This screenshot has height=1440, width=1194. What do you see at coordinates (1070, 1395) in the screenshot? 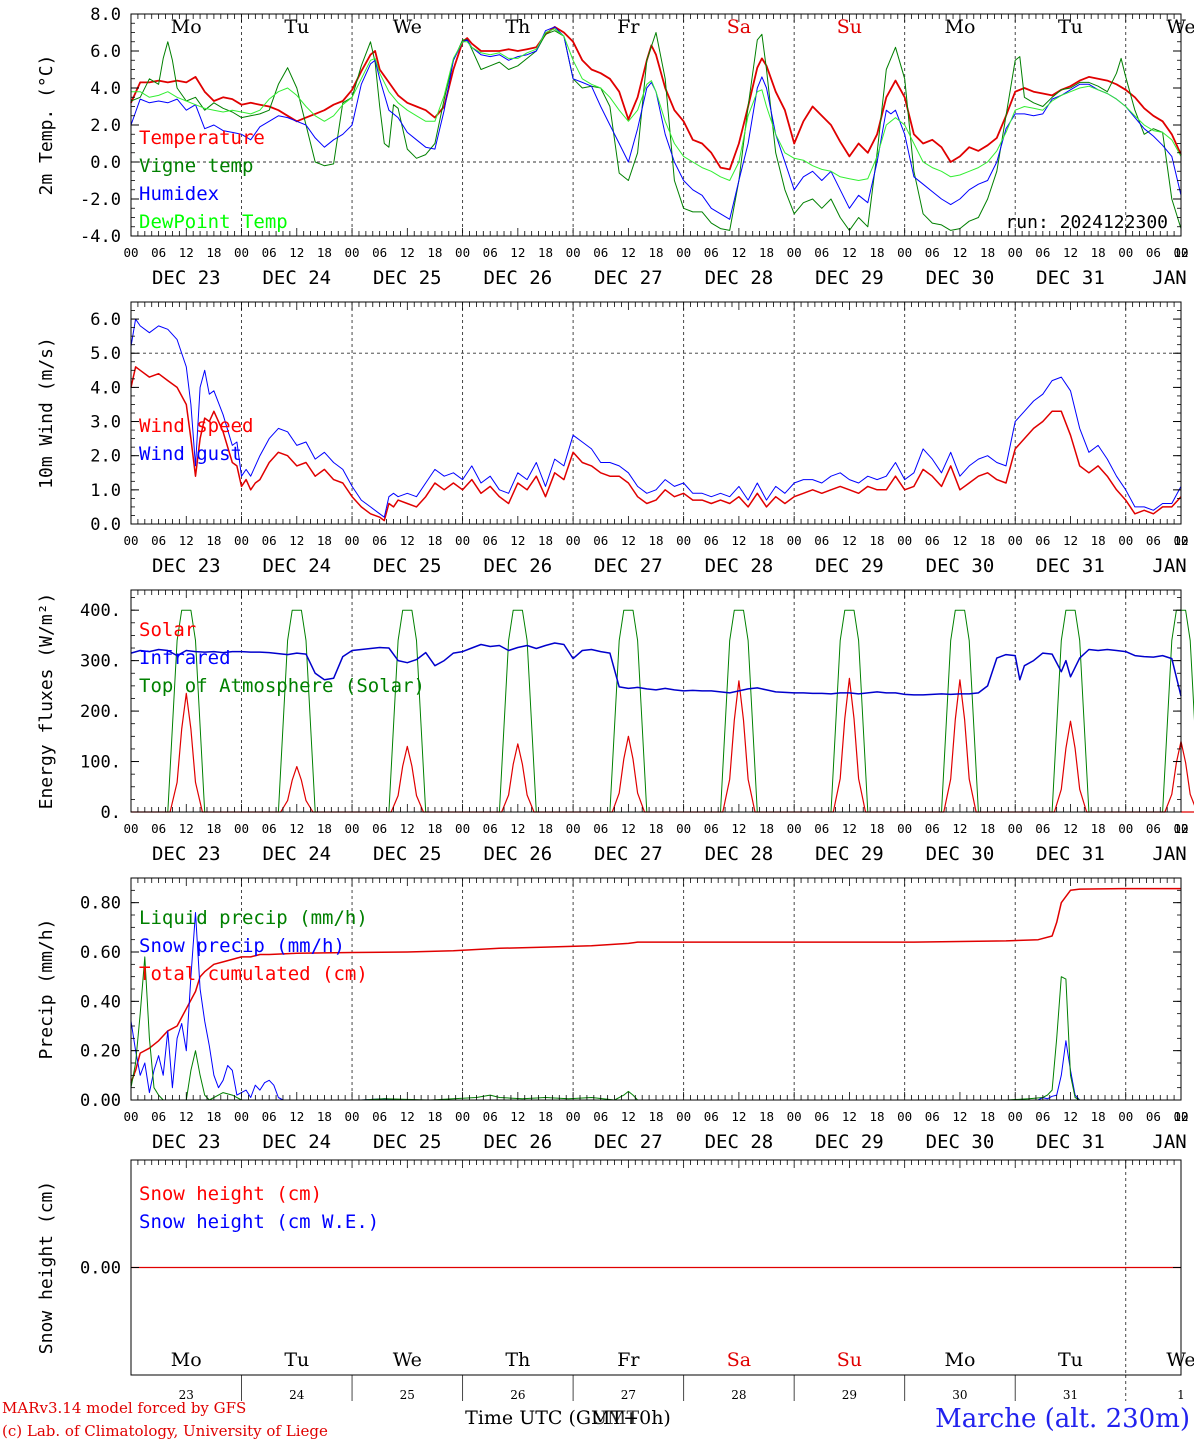
I see `day-number-label: 31` at bounding box center [1070, 1395].